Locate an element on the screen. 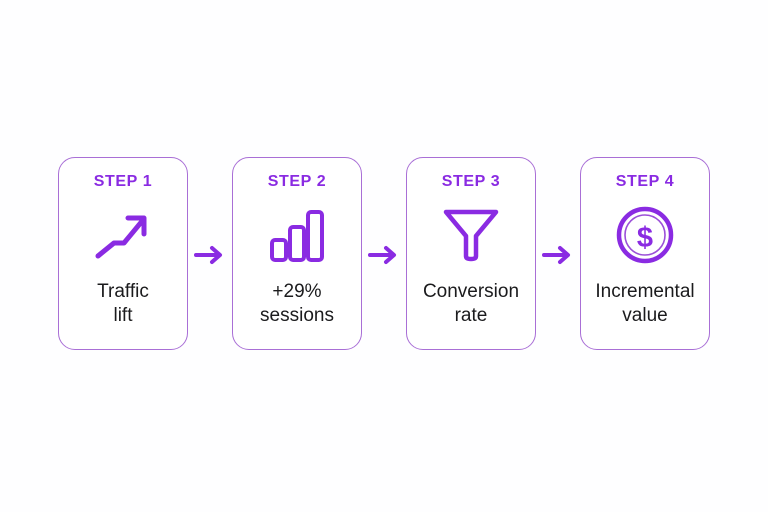 This screenshot has width=768, height=512. dollar-coin-icon: $ is located at coordinates (645, 235).